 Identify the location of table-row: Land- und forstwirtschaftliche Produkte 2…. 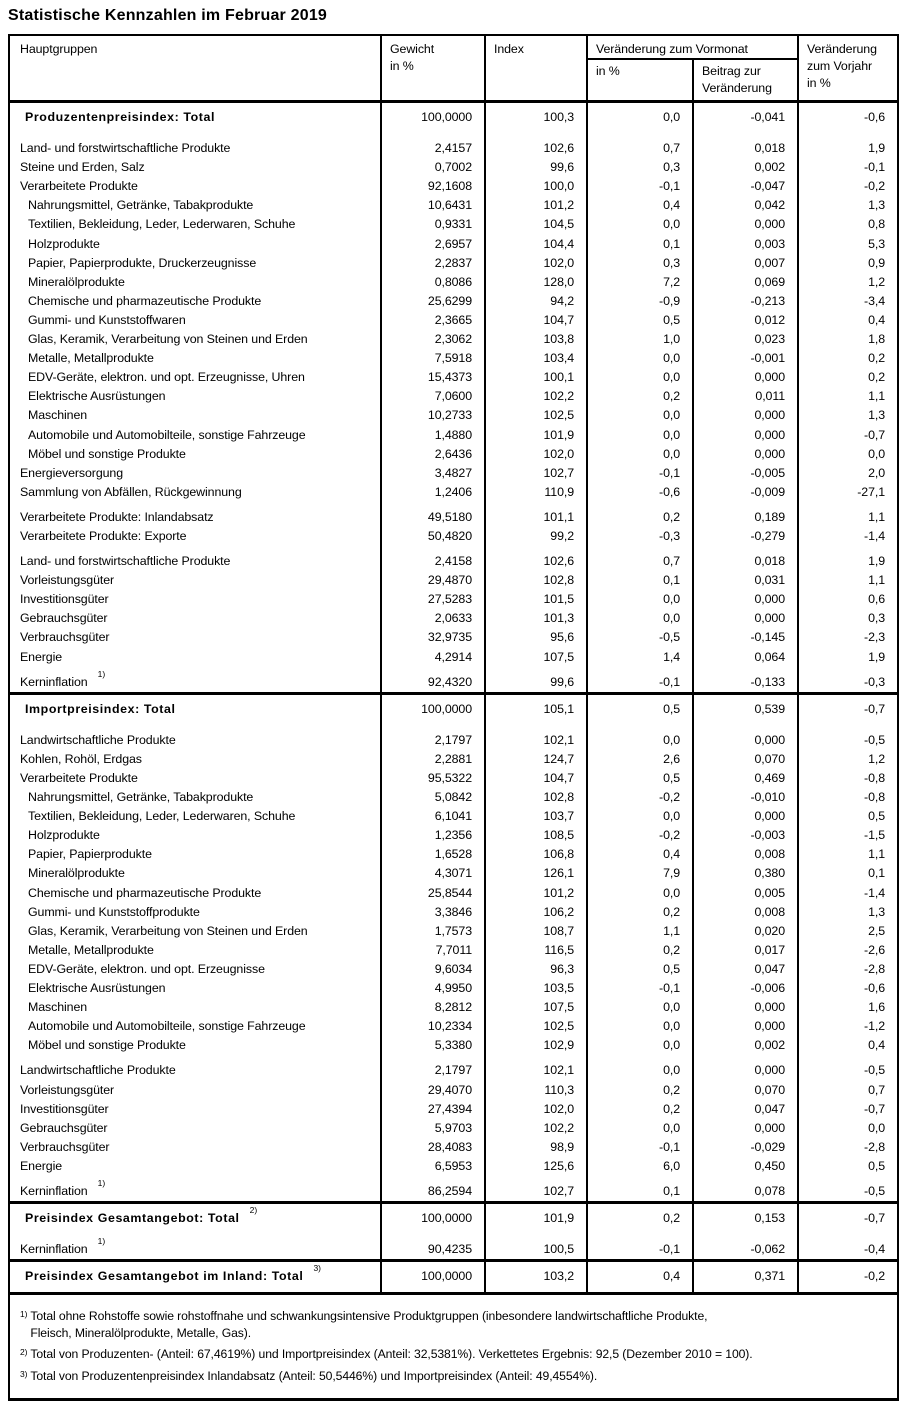
(453, 559).